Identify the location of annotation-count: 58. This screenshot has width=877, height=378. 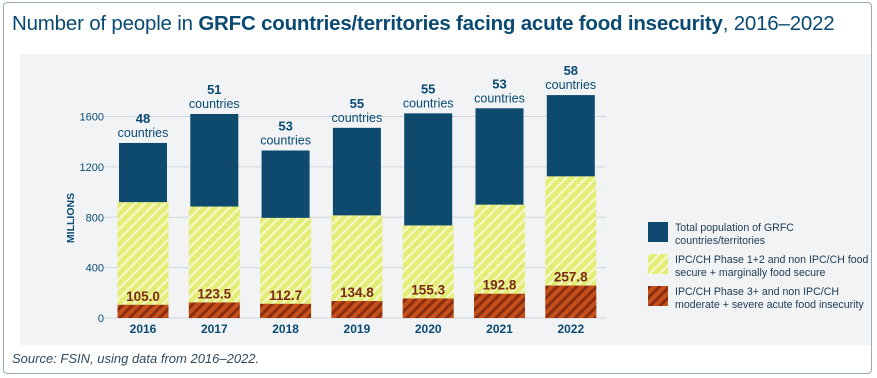
(571, 70).